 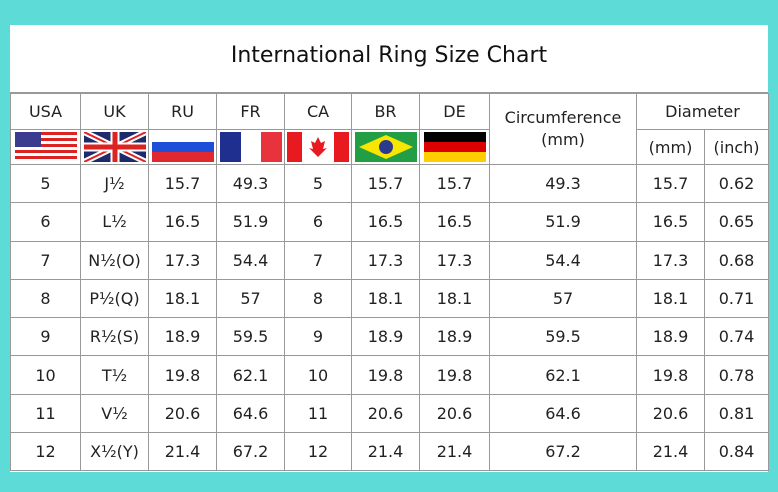 What do you see at coordinates (563, 222) in the screenshot?
I see `cell-circumference: 51.9` at bounding box center [563, 222].